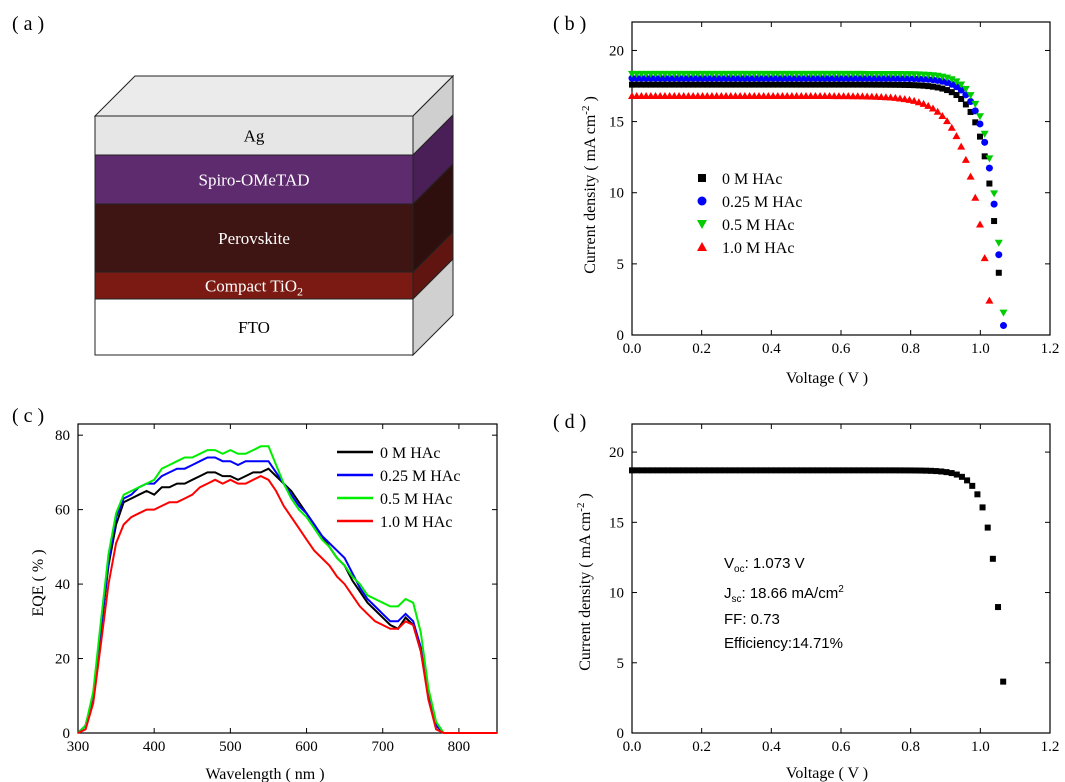 The image size is (1065, 782). I want to click on diagram-layer-label-2: Perovskite, so click(254, 238).